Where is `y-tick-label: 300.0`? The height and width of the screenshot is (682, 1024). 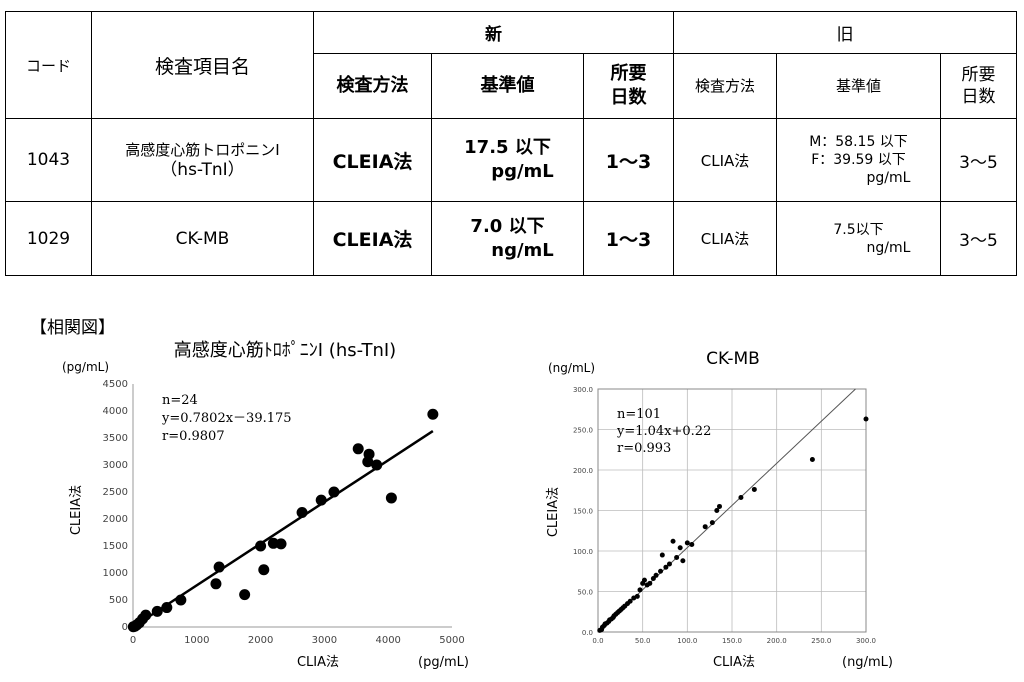
y-tick-label: 300.0 is located at coordinates (583, 390).